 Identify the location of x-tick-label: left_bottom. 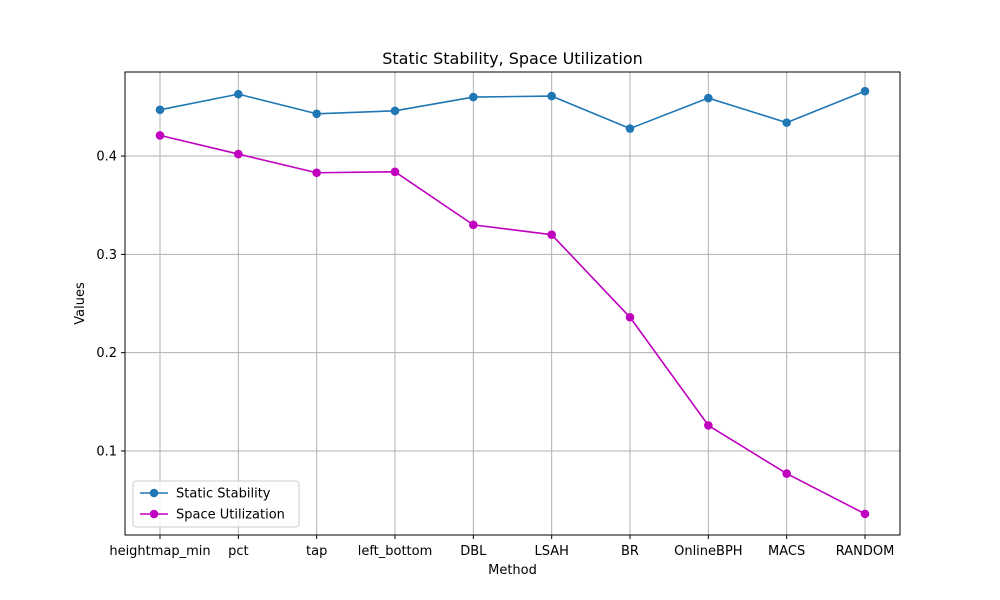
(395, 551).